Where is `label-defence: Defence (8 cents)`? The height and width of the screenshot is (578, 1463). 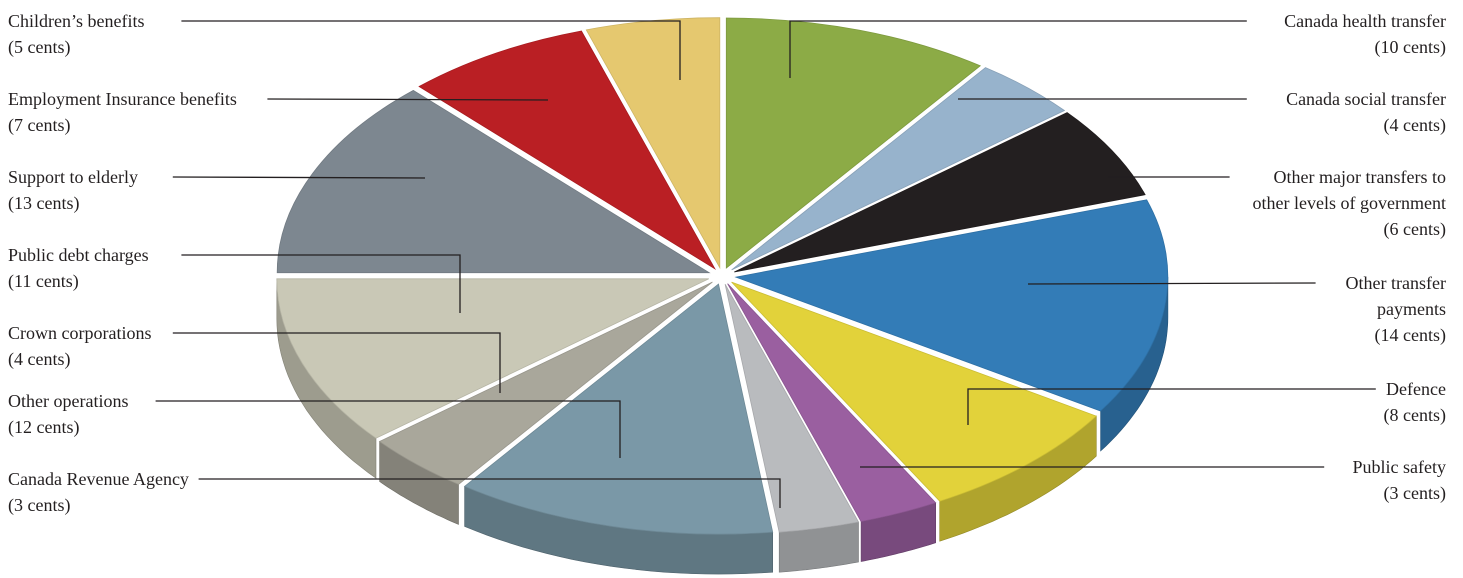 label-defence: Defence (8 cents) is located at coordinates (1415, 402).